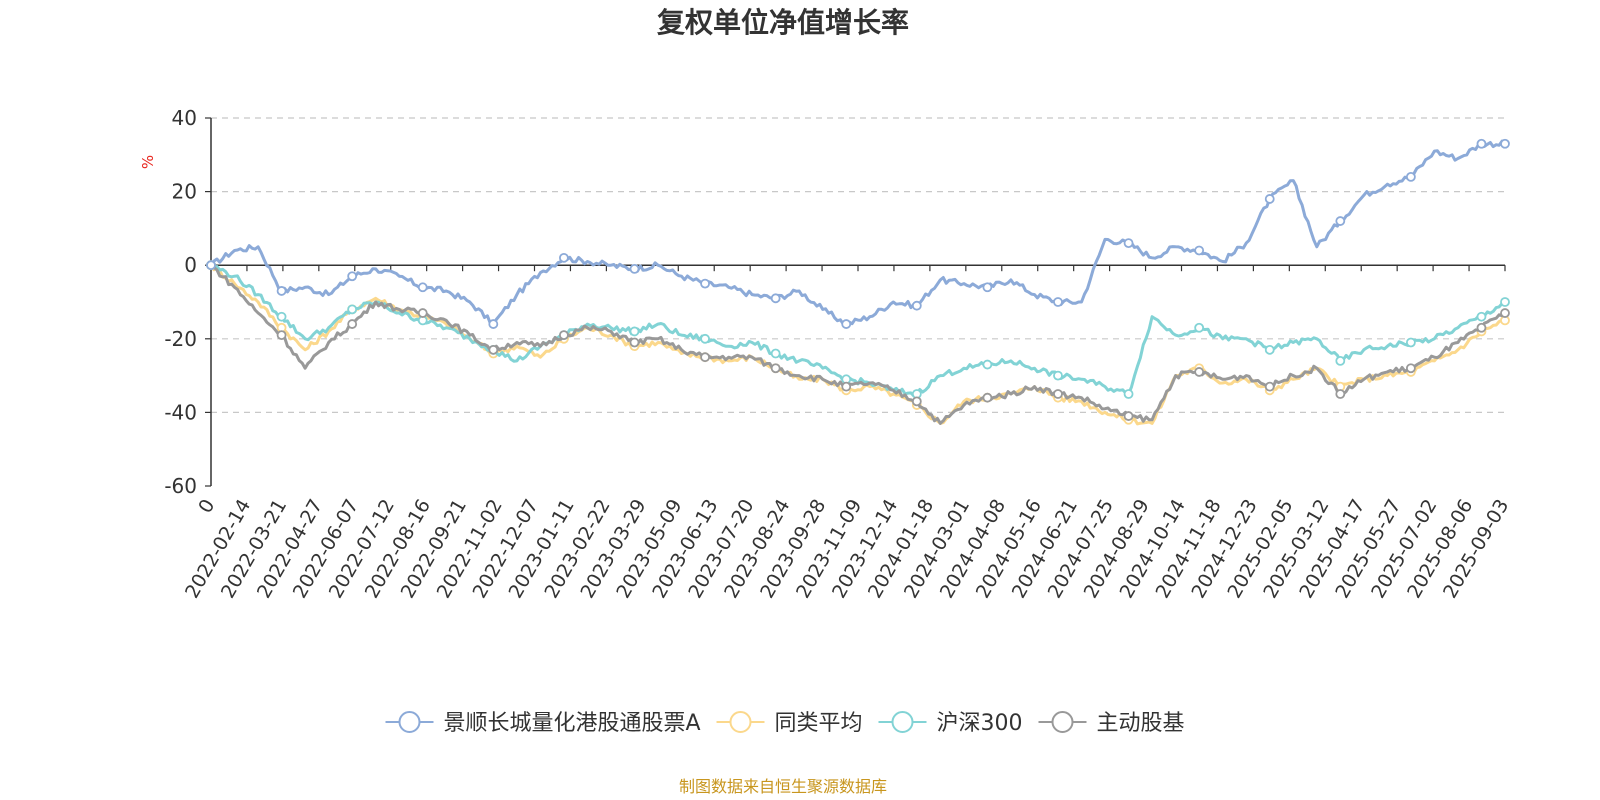 This screenshot has height=800, width=1600. Describe the element at coordinates (184, 192) in the screenshot. I see `y-tick-label: 20` at that location.